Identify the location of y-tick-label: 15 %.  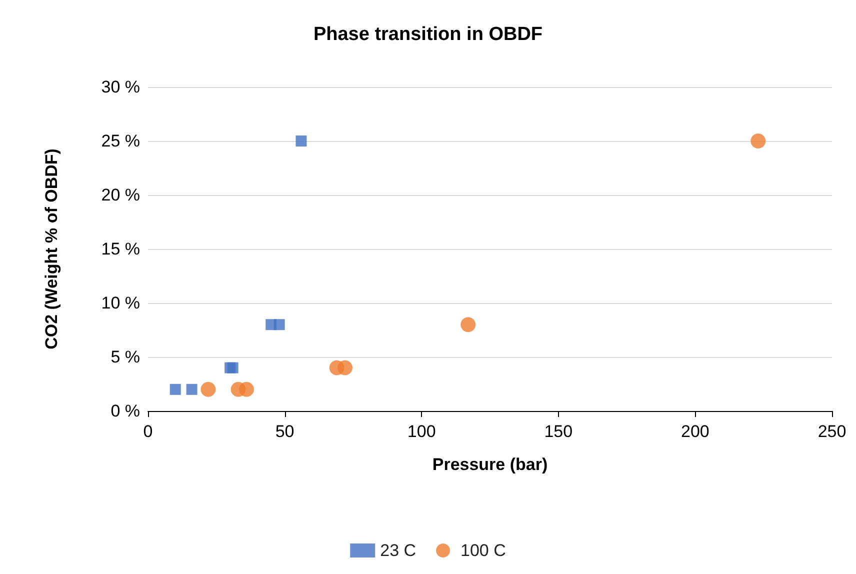
(120, 249).